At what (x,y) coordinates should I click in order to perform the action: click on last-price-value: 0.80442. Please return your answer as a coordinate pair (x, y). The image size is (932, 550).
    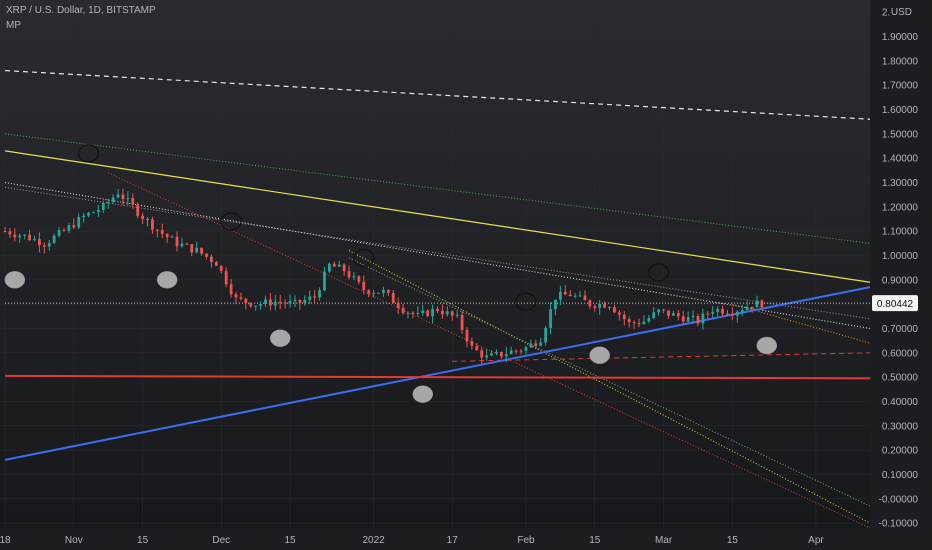
    Looking at the image, I should click on (895, 304).